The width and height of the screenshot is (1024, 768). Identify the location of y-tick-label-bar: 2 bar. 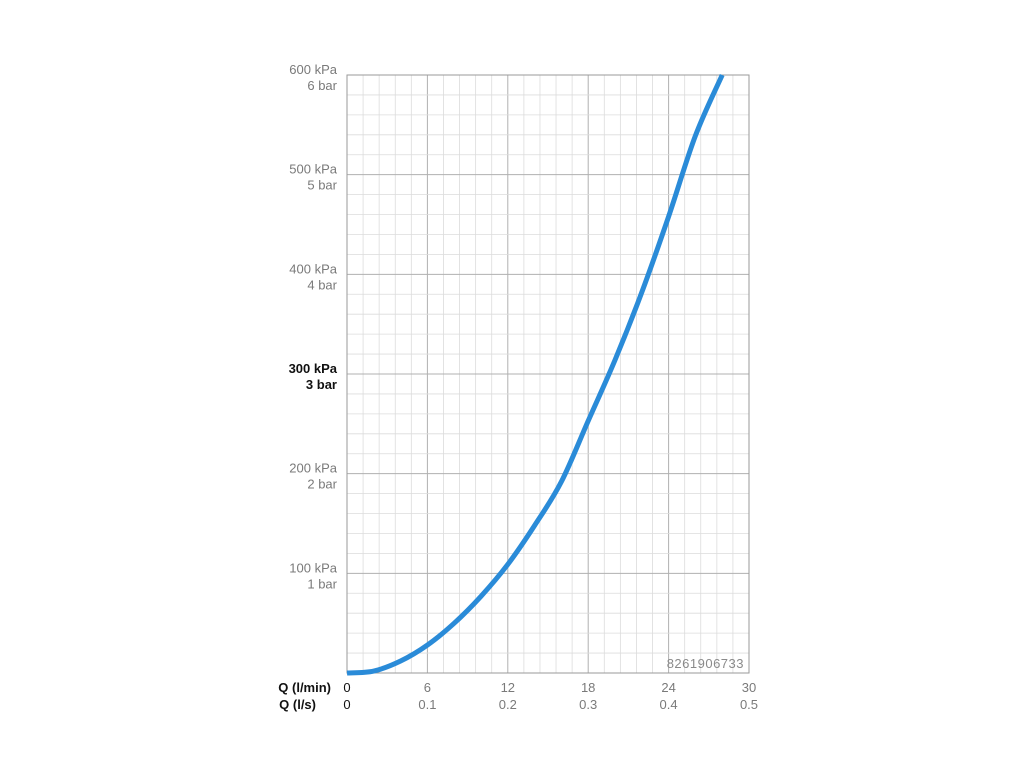
(322, 484).